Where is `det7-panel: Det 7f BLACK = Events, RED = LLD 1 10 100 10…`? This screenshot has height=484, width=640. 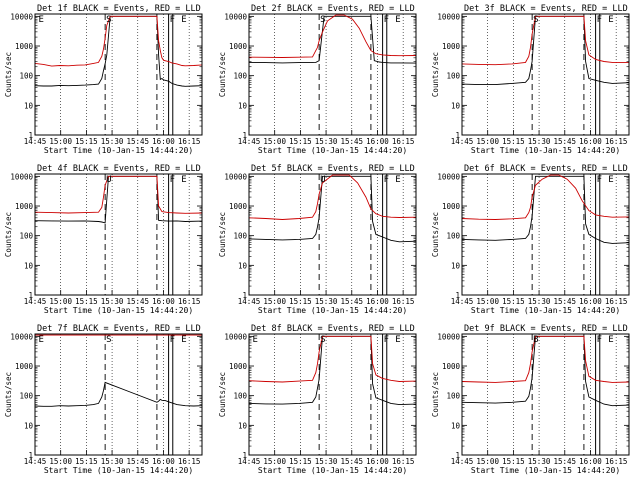
det7-panel: Det 7f BLACK = Events, RED = LLD 1 10 100 10… is located at coordinates (103, 399).